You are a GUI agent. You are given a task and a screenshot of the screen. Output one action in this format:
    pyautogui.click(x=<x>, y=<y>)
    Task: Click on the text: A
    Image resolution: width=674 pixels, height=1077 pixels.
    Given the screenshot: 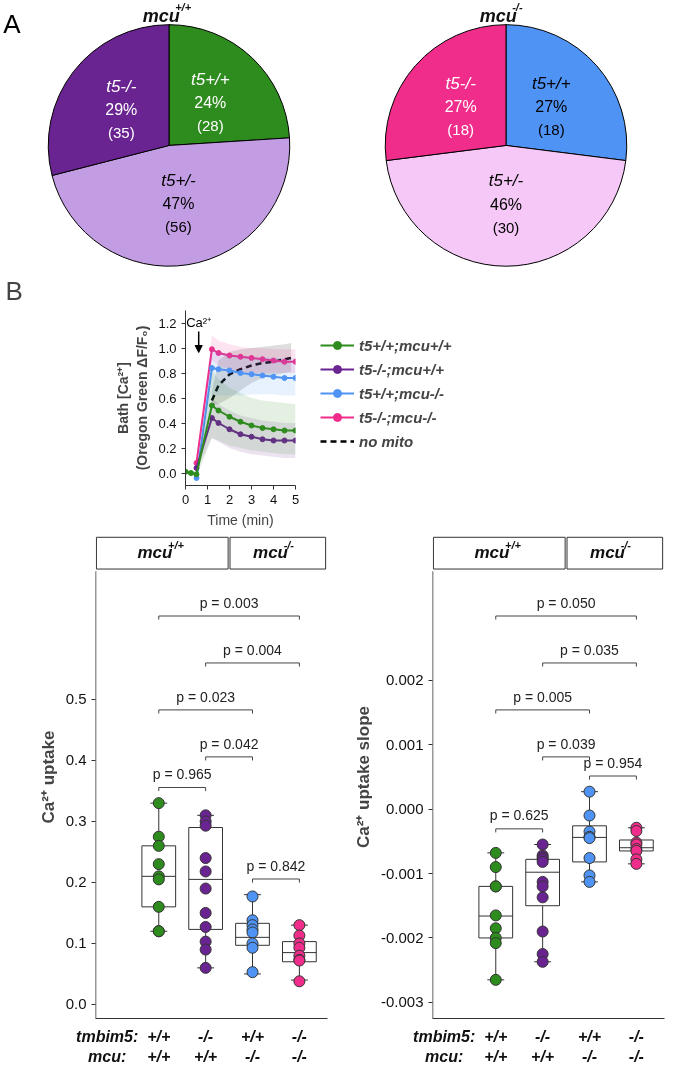 What is the action you would take?
    pyautogui.click(x=12, y=23)
    